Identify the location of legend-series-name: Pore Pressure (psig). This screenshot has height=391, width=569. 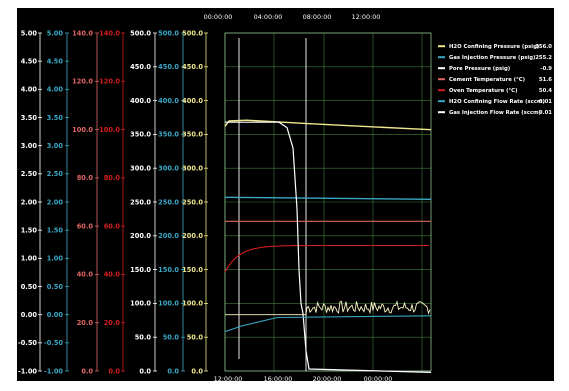
(479, 69).